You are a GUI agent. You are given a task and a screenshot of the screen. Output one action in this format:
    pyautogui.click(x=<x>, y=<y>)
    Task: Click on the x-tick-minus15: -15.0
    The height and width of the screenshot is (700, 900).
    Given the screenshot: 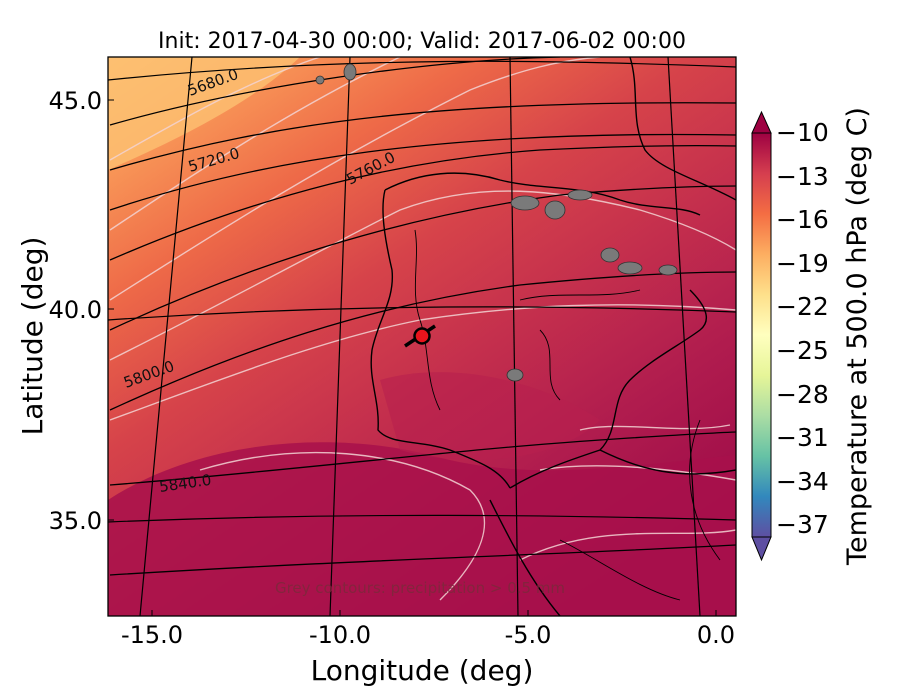 What is the action you would take?
    pyautogui.click(x=152, y=635)
    